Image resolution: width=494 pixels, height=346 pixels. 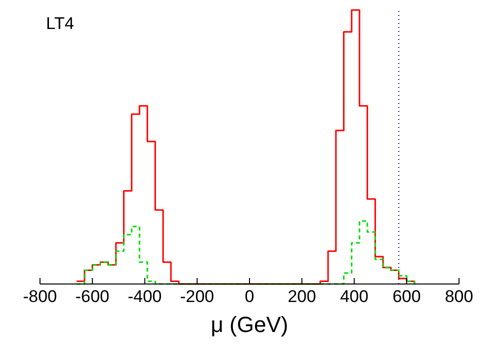 I want to click on x-tick-label: 400, so click(x=354, y=296).